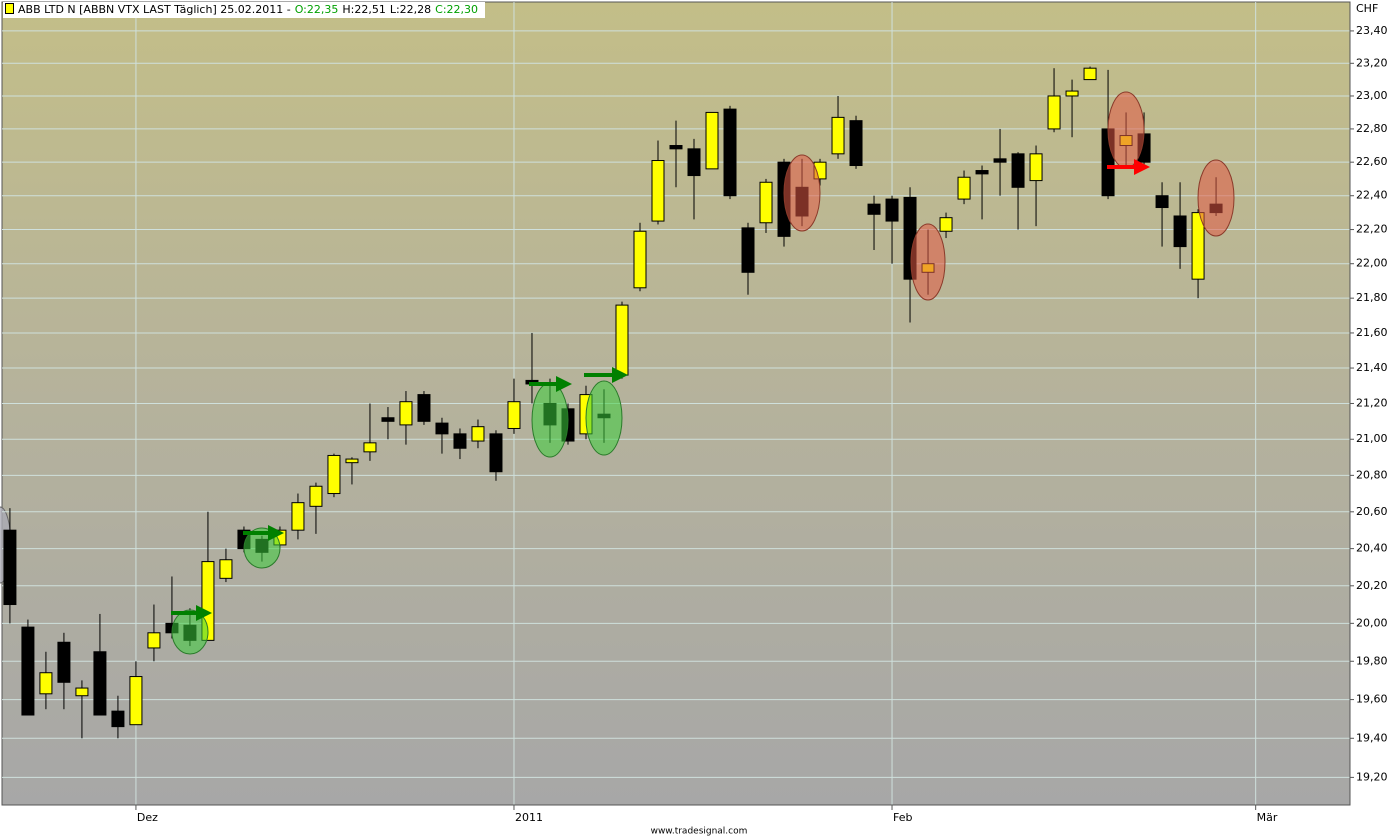 Image resolution: width=1399 pixels, height=838 pixels. Describe the element at coordinates (1372, 62) in the screenshot. I see `y-tick-label: 23,20` at that location.